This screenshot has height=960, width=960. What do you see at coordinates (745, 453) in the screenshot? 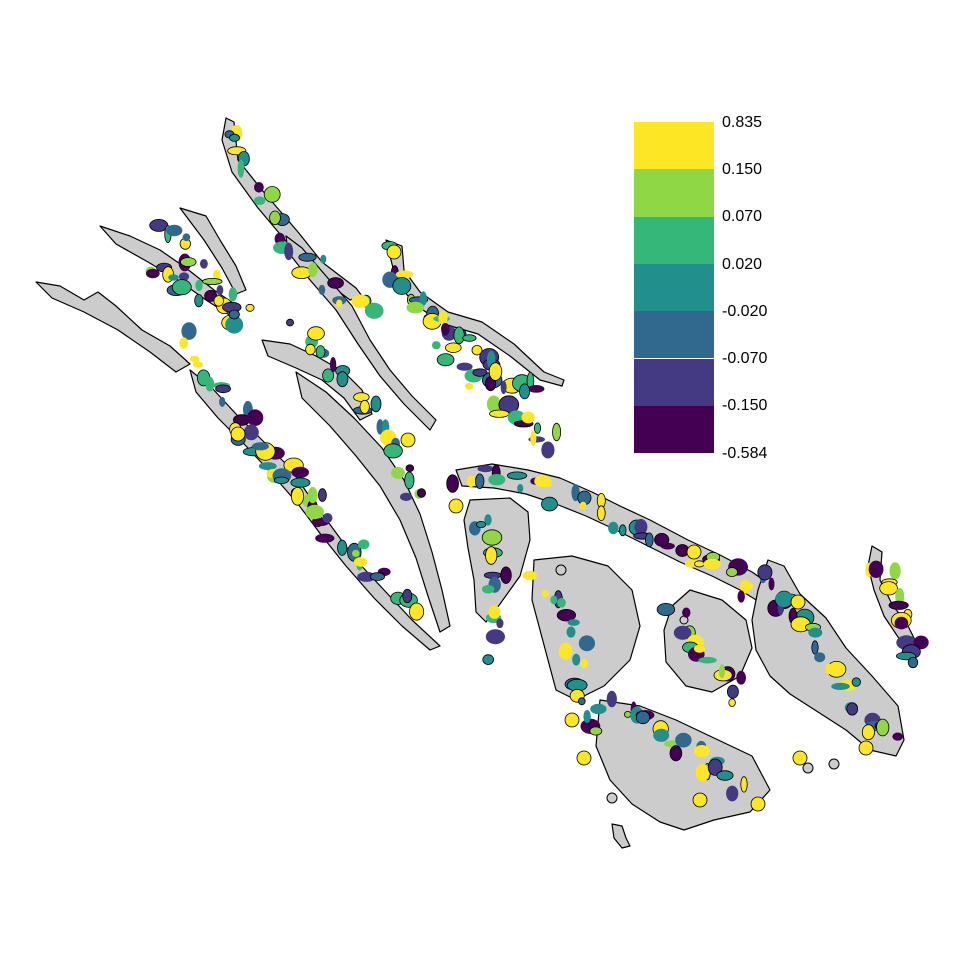
I see `legend-break-label: -0.584` at bounding box center [745, 453].